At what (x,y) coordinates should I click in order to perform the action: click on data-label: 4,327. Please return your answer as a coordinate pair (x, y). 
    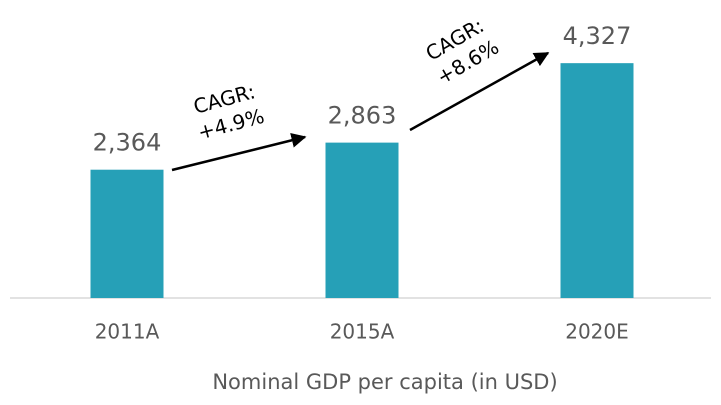
    Looking at the image, I should click on (597, 36).